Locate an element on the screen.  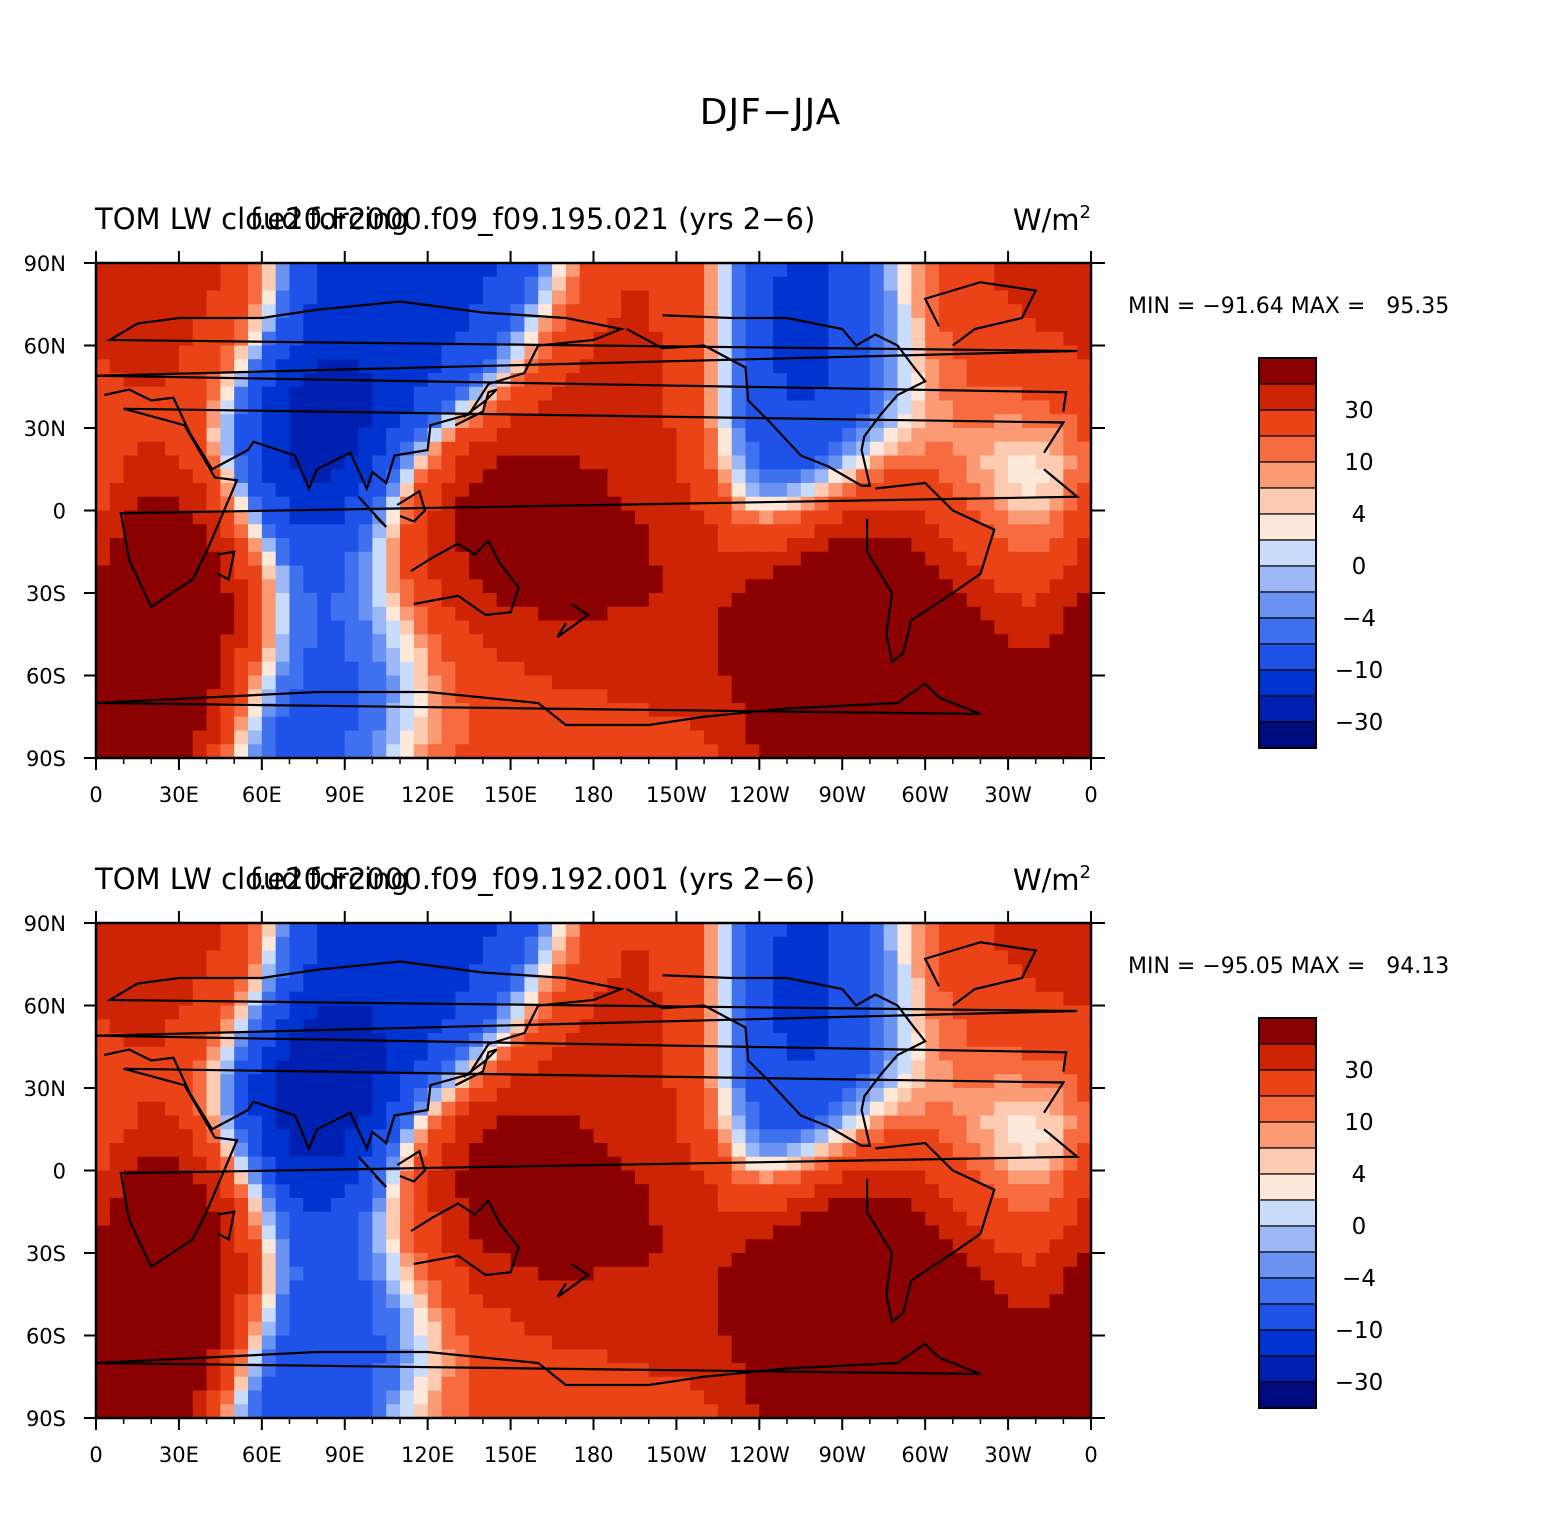
x-tick-label: 60E is located at coordinates (262, 795).